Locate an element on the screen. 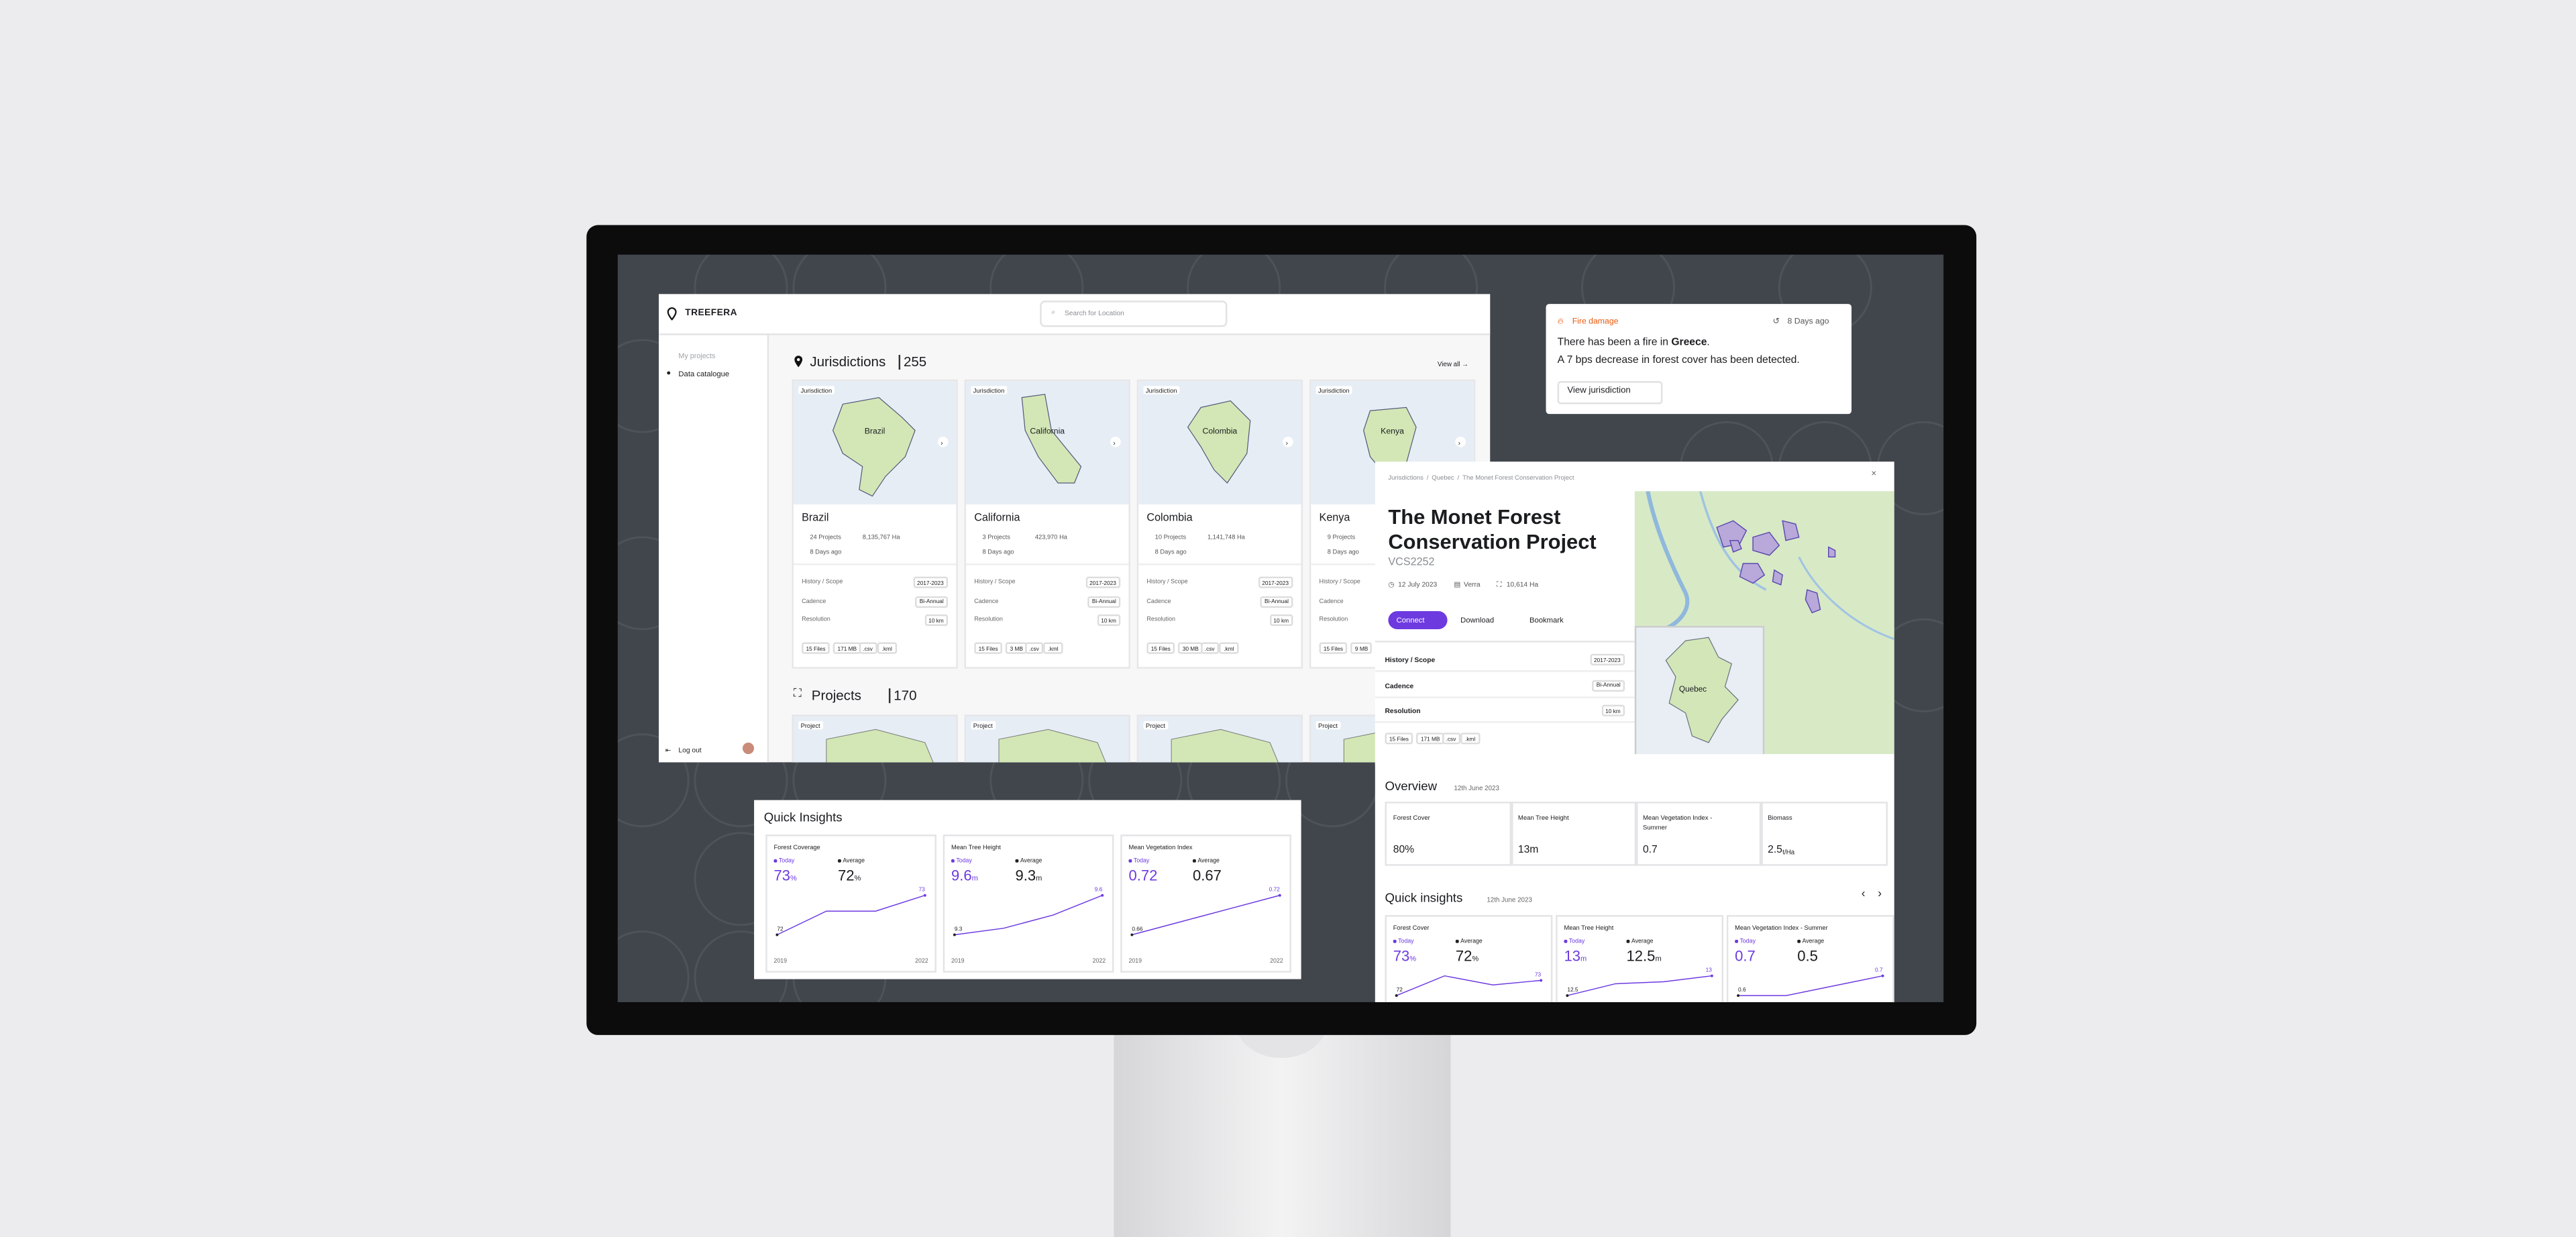 The height and width of the screenshot is (1237, 2576). overview-date: 12th June 2023 is located at coordinates (1476, 787).